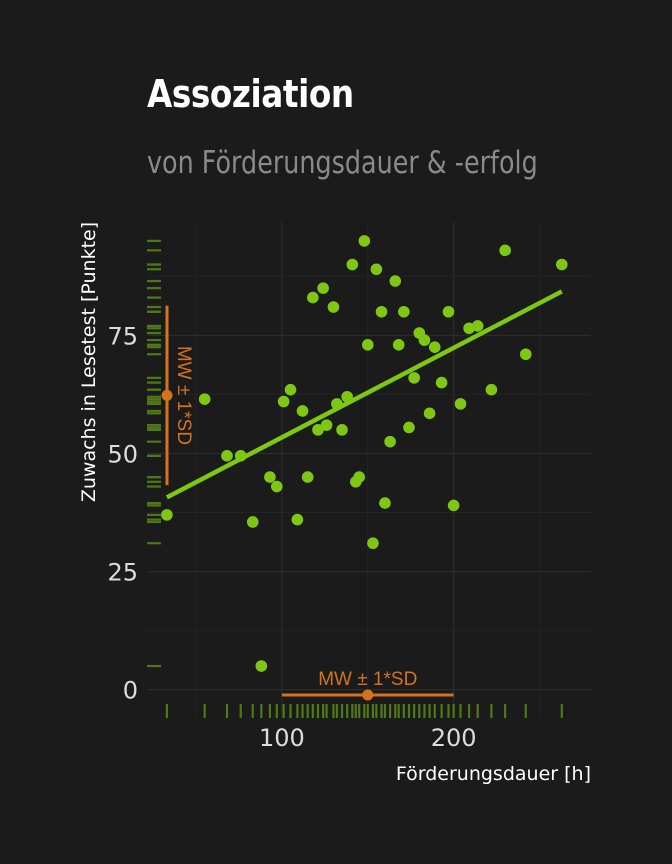  Describe the element at coordinates (122, 336) in the screenshot. I see `y-tick-label: 75` at that location.